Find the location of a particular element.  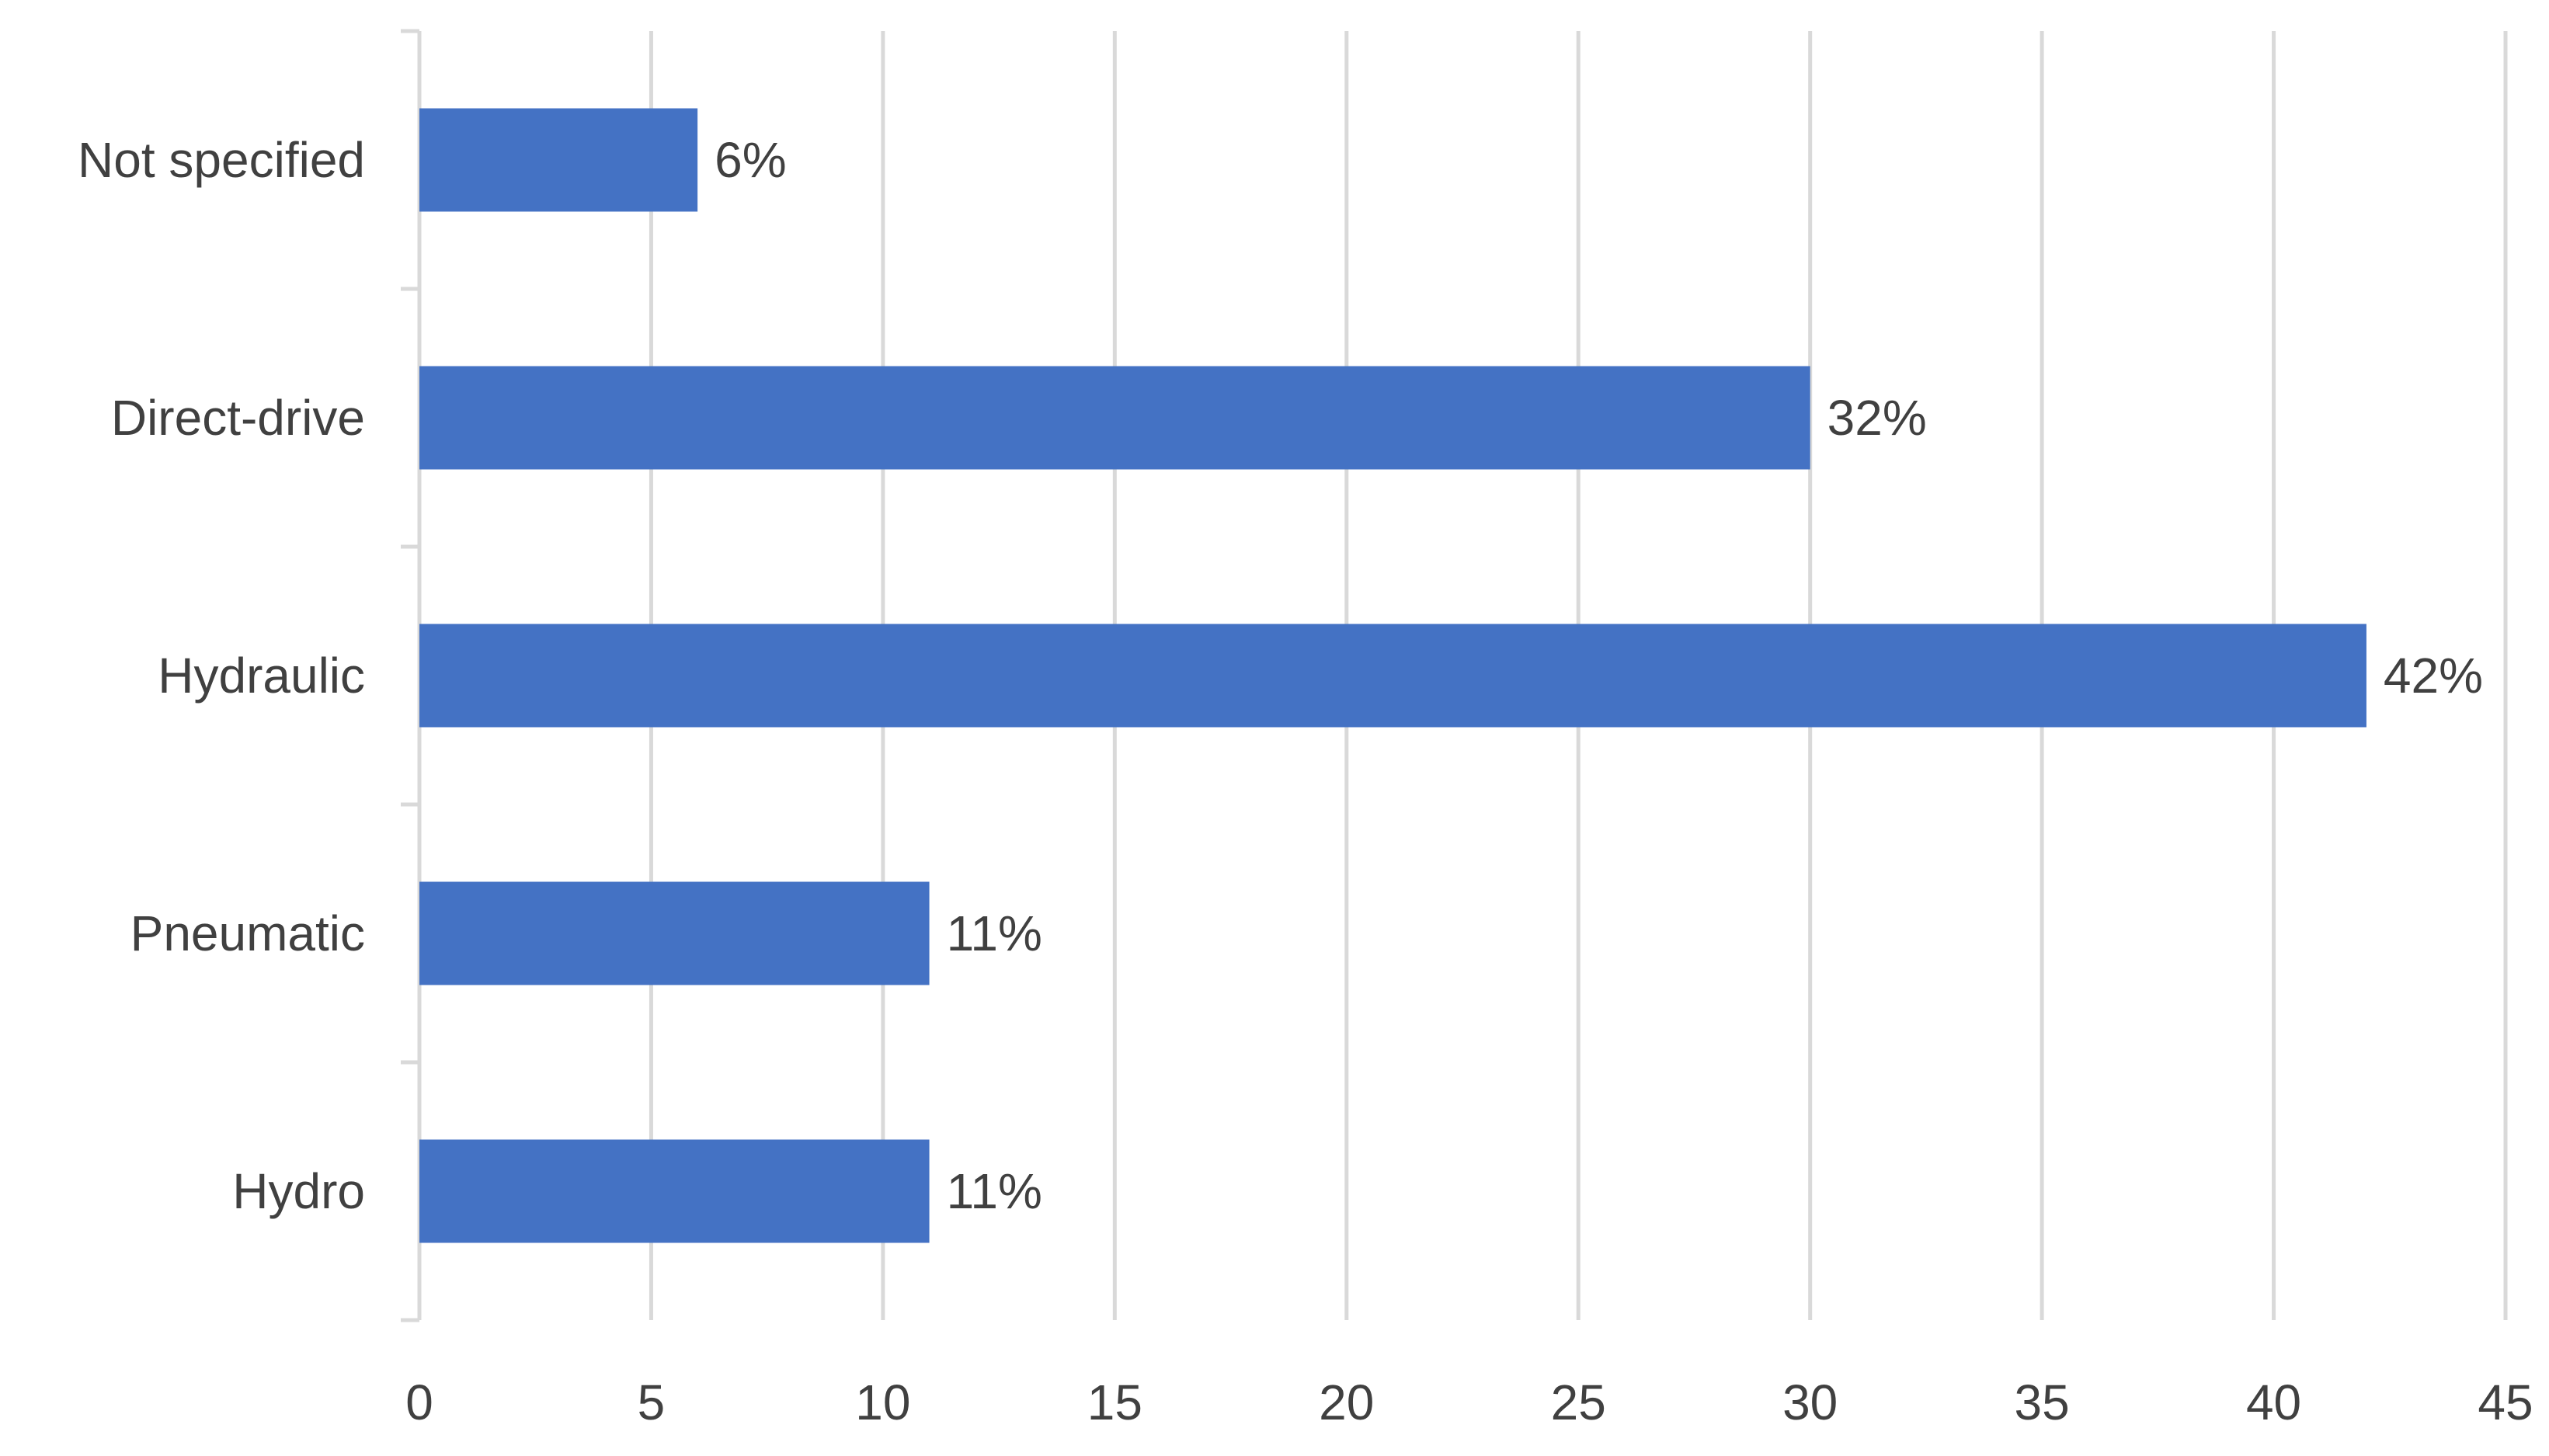

x-tick-label-5: 5 is located at coordinates (652, 1402).